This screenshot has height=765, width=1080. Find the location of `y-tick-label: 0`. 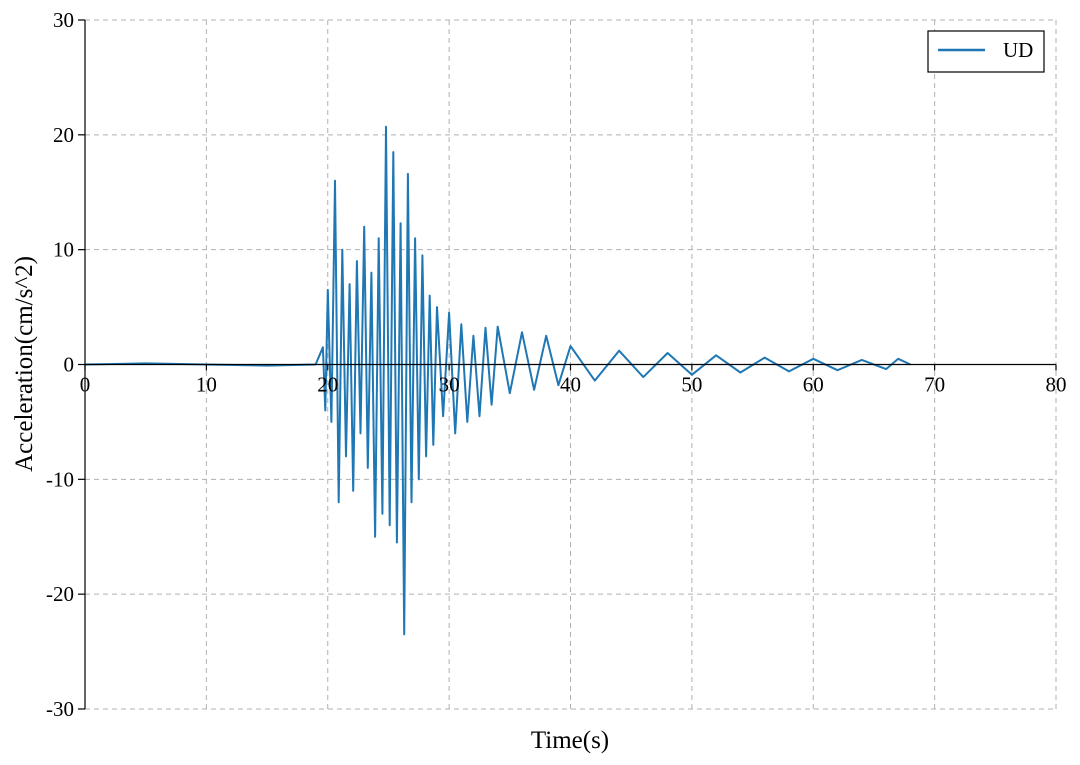

y-tick-label: 0 is located at coordinates (69, 365).